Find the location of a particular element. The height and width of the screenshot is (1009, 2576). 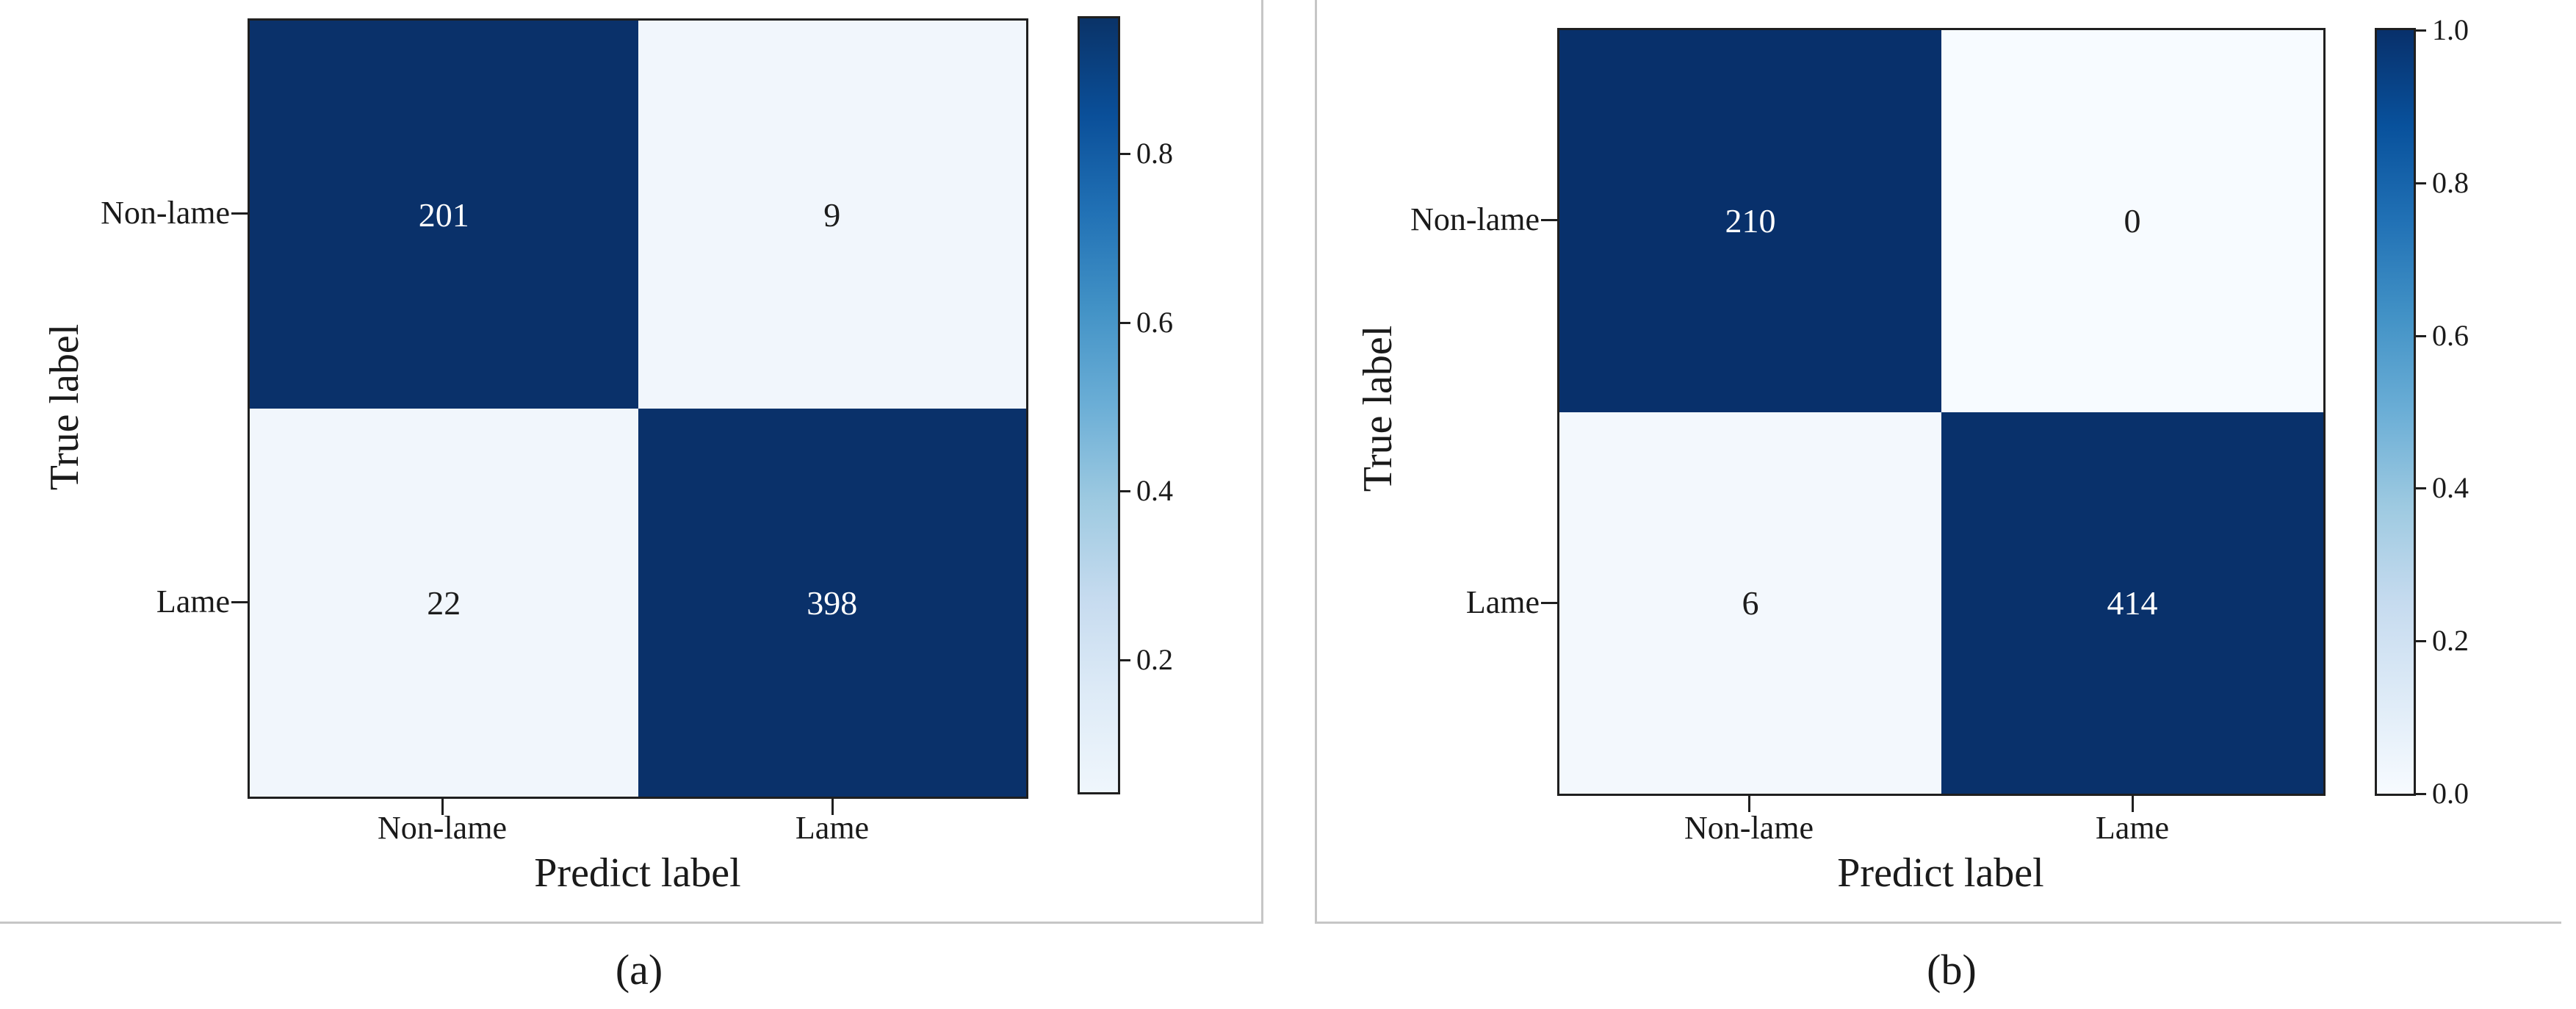

matrix-cell: 0 is located at coordinates (2132, 221).